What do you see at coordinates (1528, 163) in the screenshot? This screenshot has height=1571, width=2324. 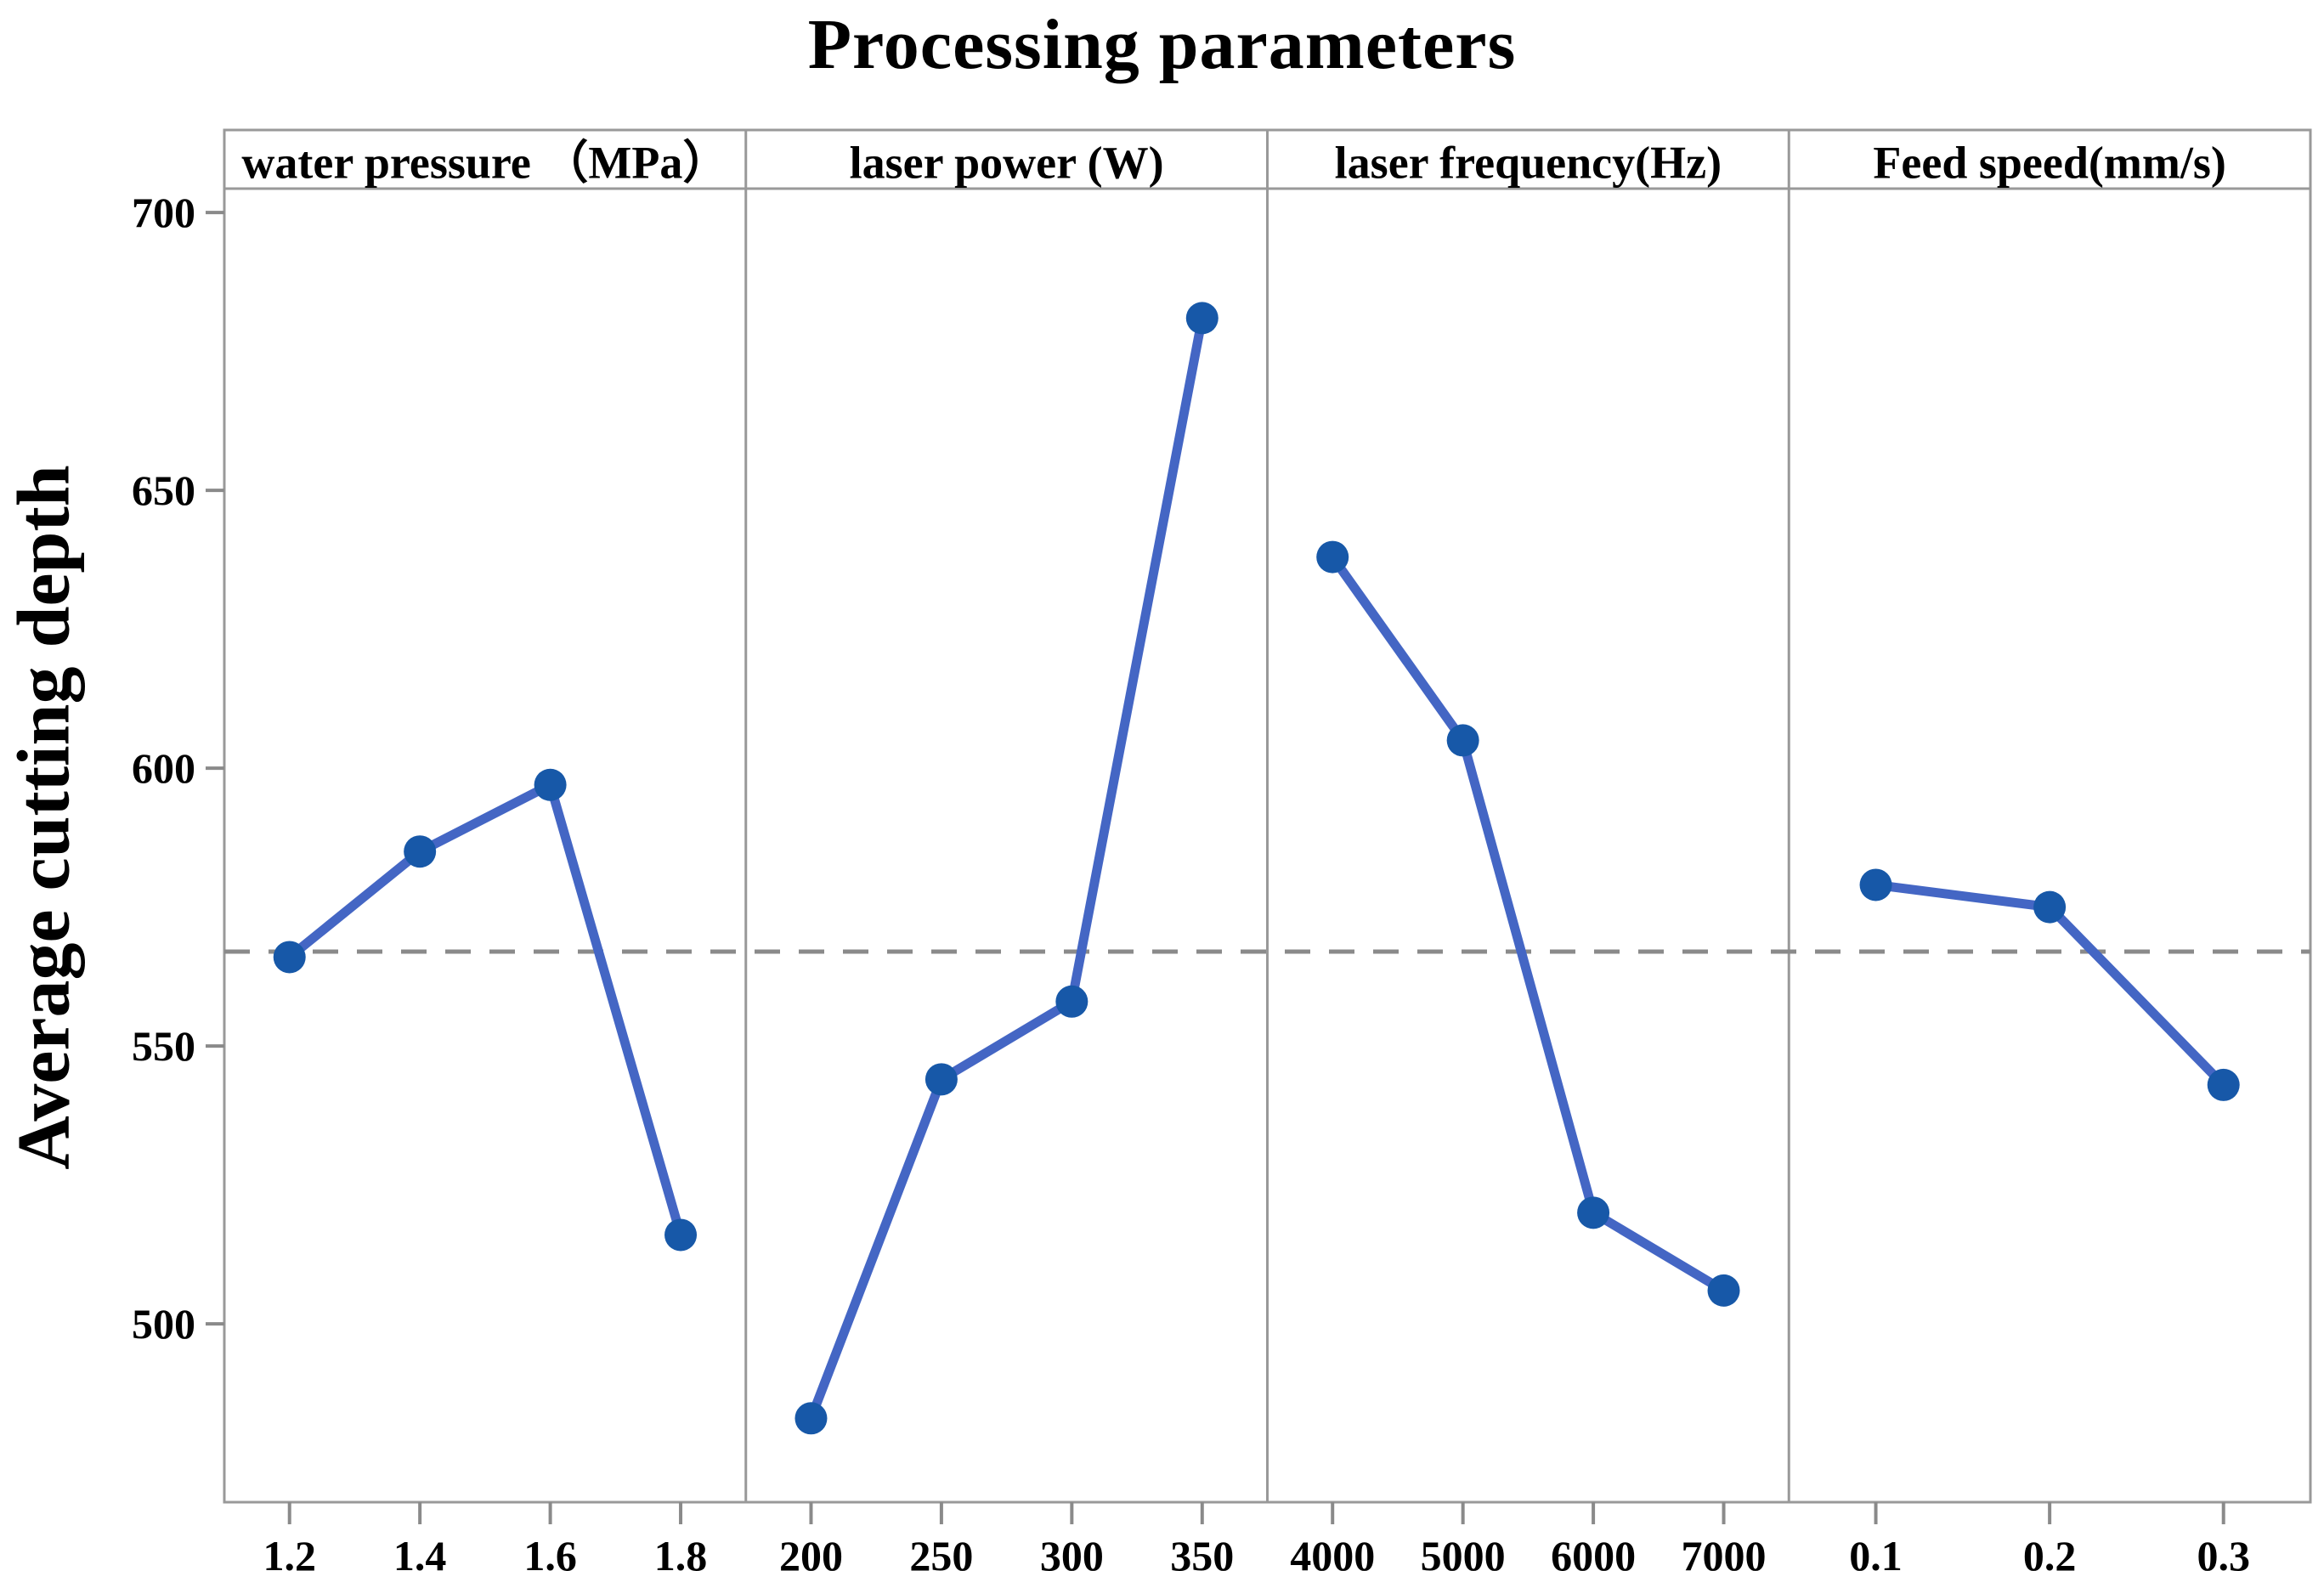 I see `panel-header: laser frequency(Hz)` at bounding box center [1528, 163].